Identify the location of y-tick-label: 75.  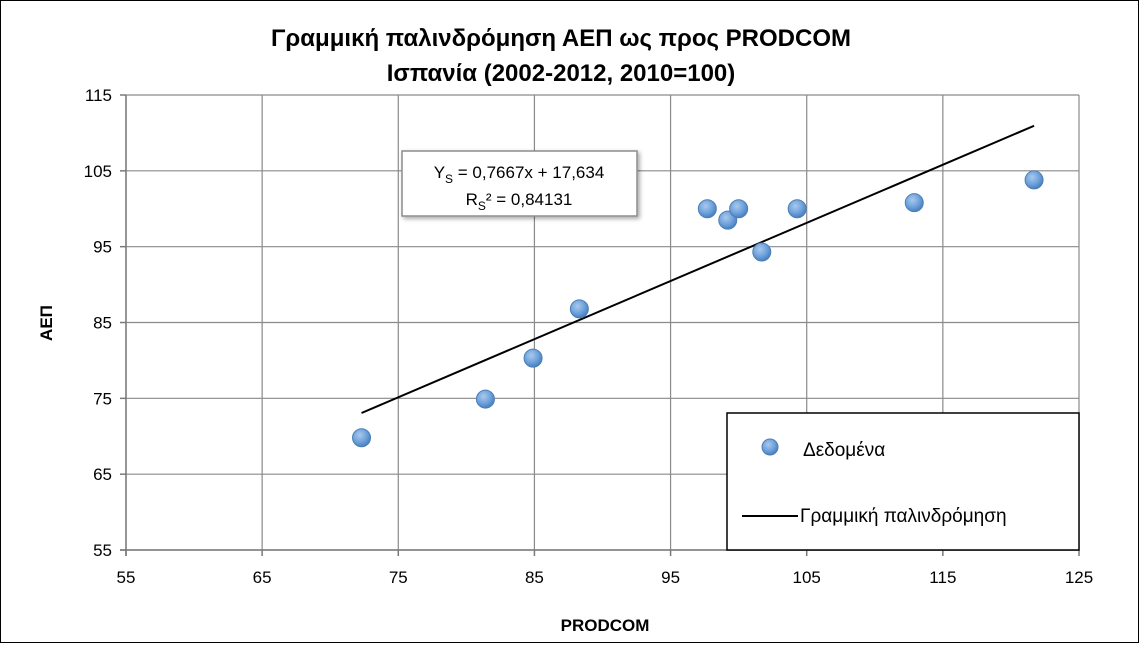
(102, 398).